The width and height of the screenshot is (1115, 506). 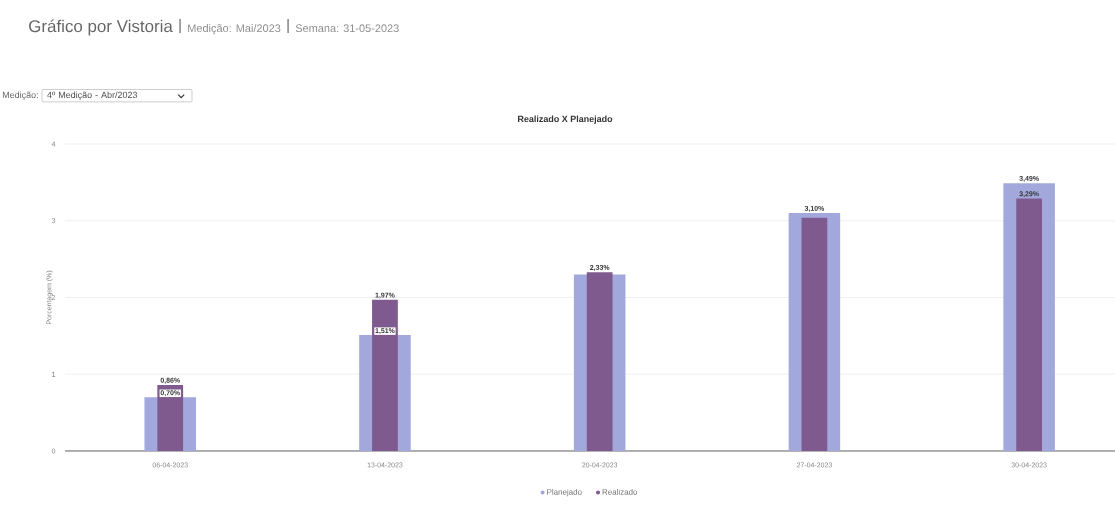 What do you see at coordinates (20, 95) in the screenshot?
I see `text: Medição:` at bounding box center [20, 95].